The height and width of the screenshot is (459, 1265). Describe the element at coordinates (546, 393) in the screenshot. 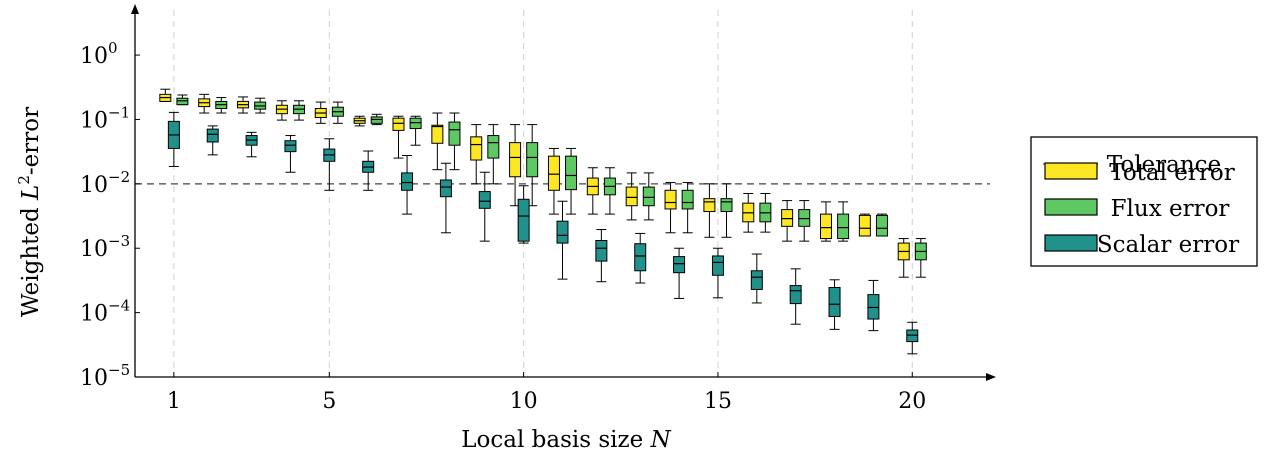

I see `x-ticks: 1 5 10 15 20` at that location.